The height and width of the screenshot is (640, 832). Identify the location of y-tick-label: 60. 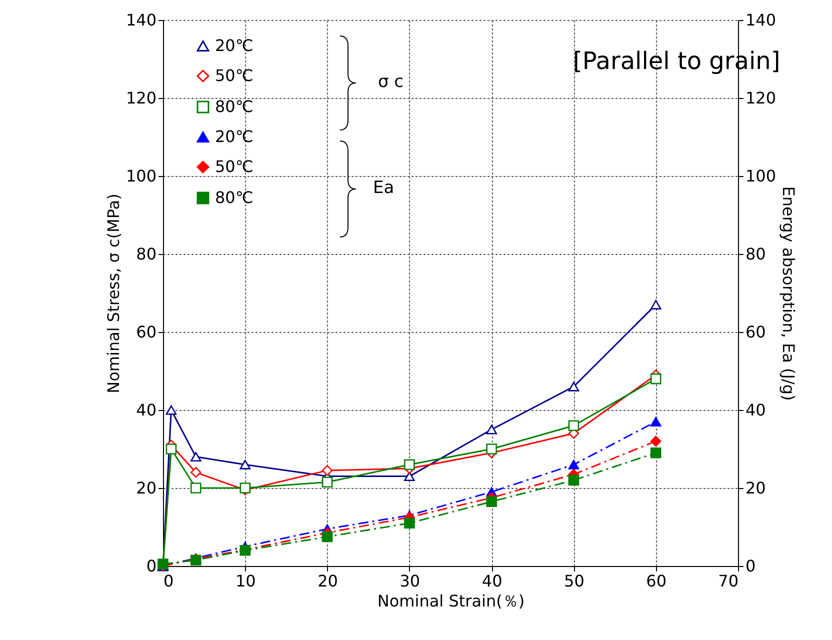
(146, 332).